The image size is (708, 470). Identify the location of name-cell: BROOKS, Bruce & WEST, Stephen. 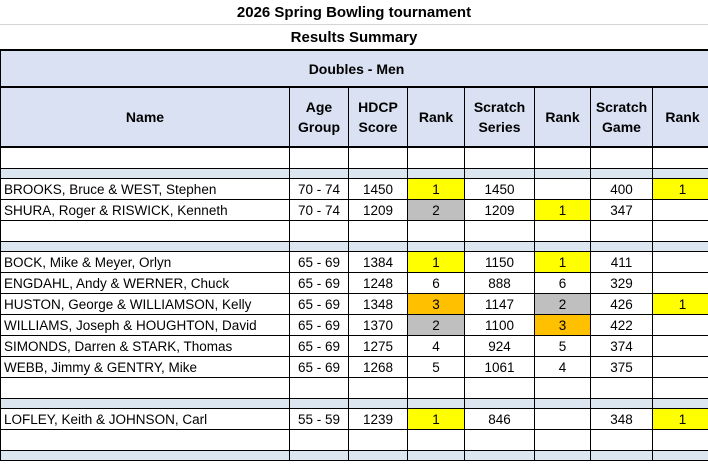
(145, 189).